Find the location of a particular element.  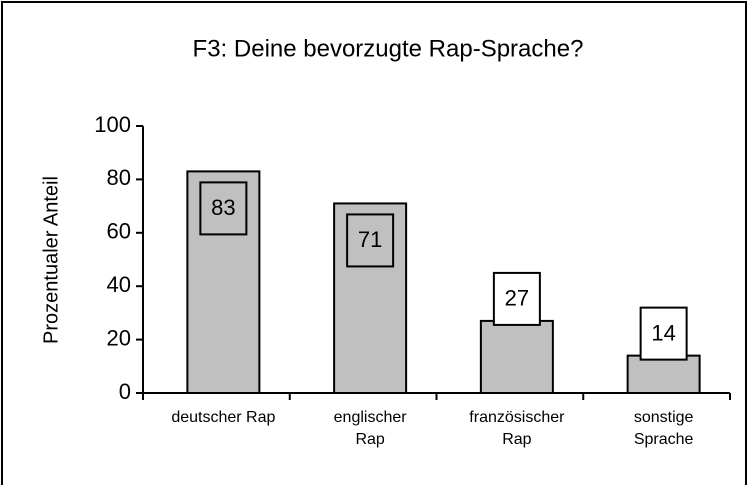

x-tick-label: englischer Rap is located at coordinates (370, 428).